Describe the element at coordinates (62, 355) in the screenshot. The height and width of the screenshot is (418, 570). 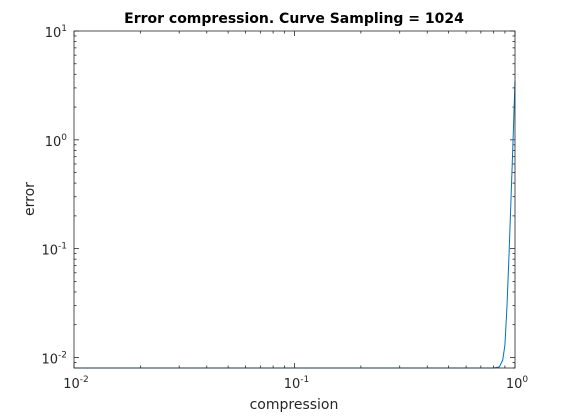
I see `y-tick-label-exp: -2` at that location.